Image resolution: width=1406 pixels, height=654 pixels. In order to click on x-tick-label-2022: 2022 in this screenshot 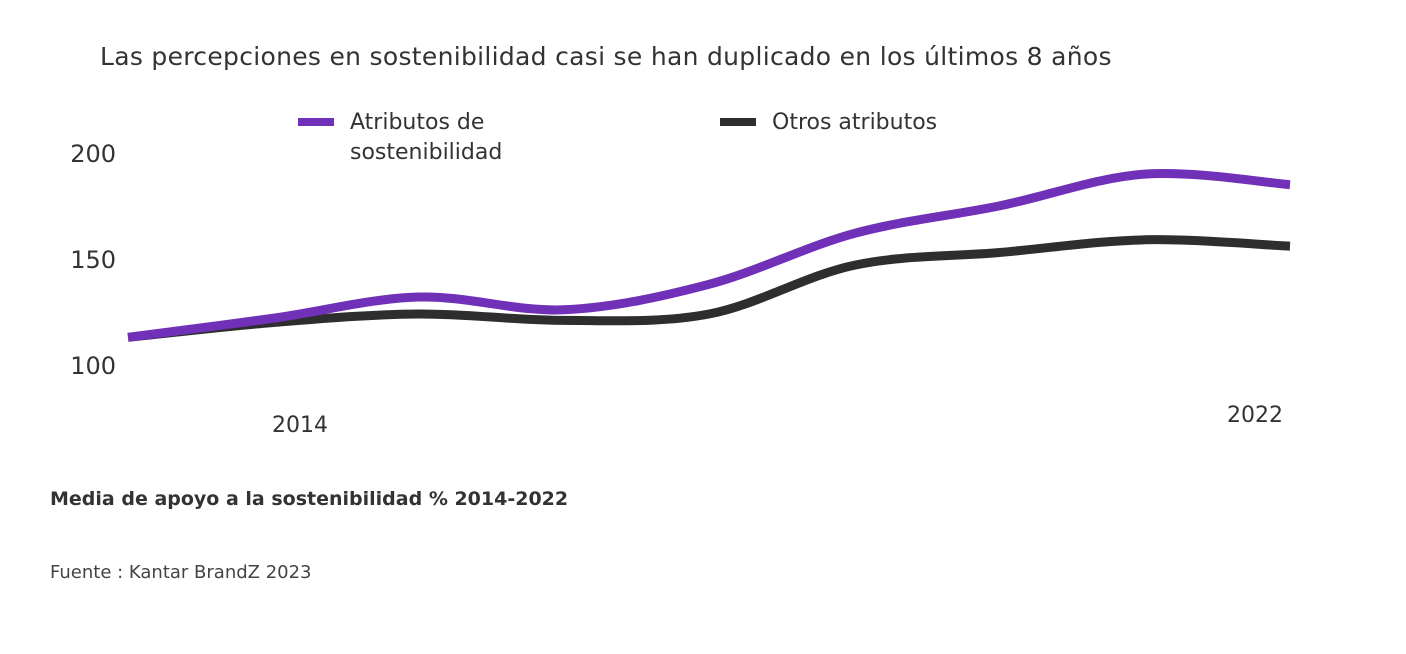, I will do `click(1255, 415)`.